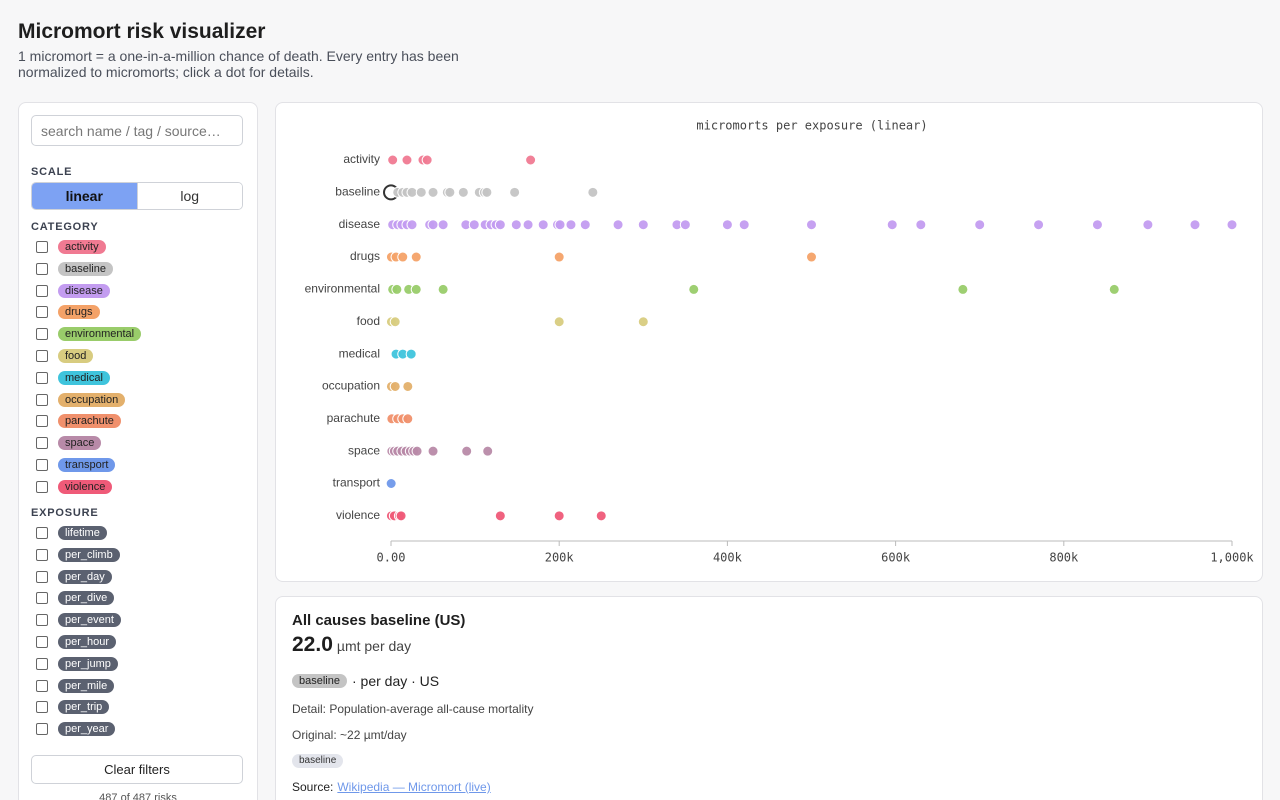 This screenshot has width=1280, height=800. What do you see at coordinates (138, 796) in the screenshot?
I see `result-count: 487 of 487 risks` at bounding box center [138, 796].